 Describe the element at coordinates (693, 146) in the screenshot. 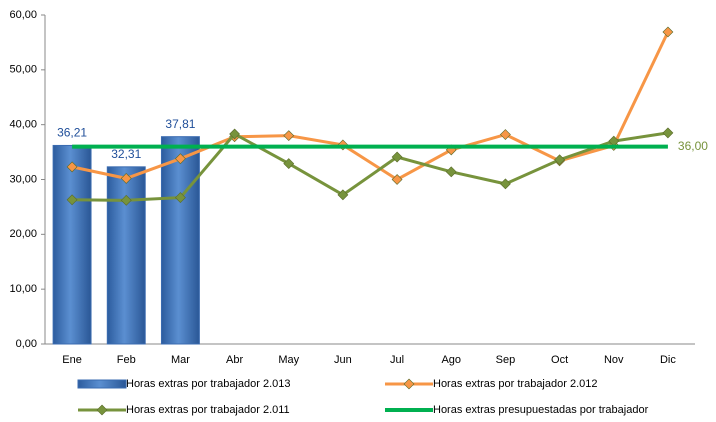

I see `data-label: 36,00` at that location.